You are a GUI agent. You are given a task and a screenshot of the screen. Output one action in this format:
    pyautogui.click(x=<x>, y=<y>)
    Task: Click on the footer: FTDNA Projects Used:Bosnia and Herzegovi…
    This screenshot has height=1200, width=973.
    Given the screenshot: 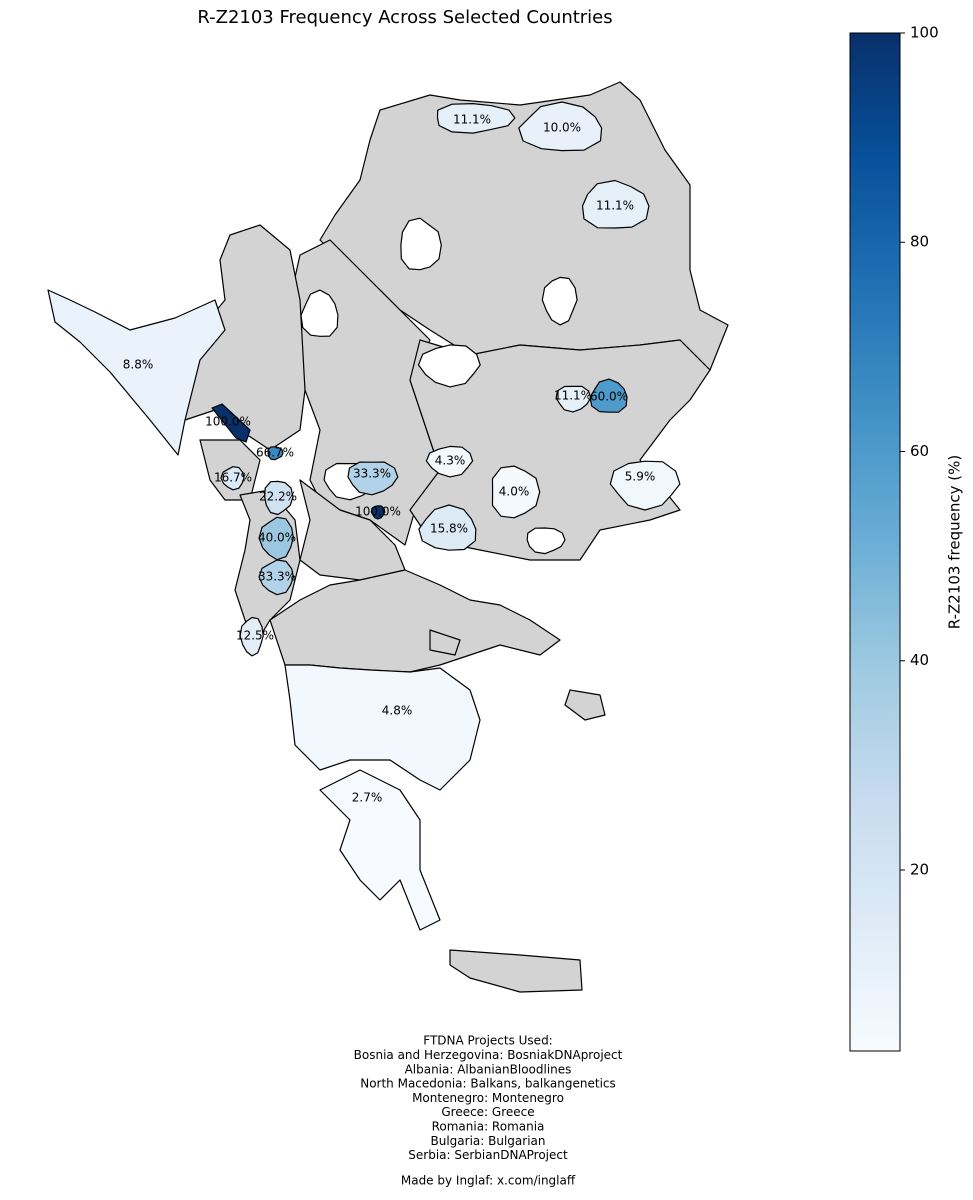 What is the action you would take?
    pyautogui.click(x=488, y=1111)
    